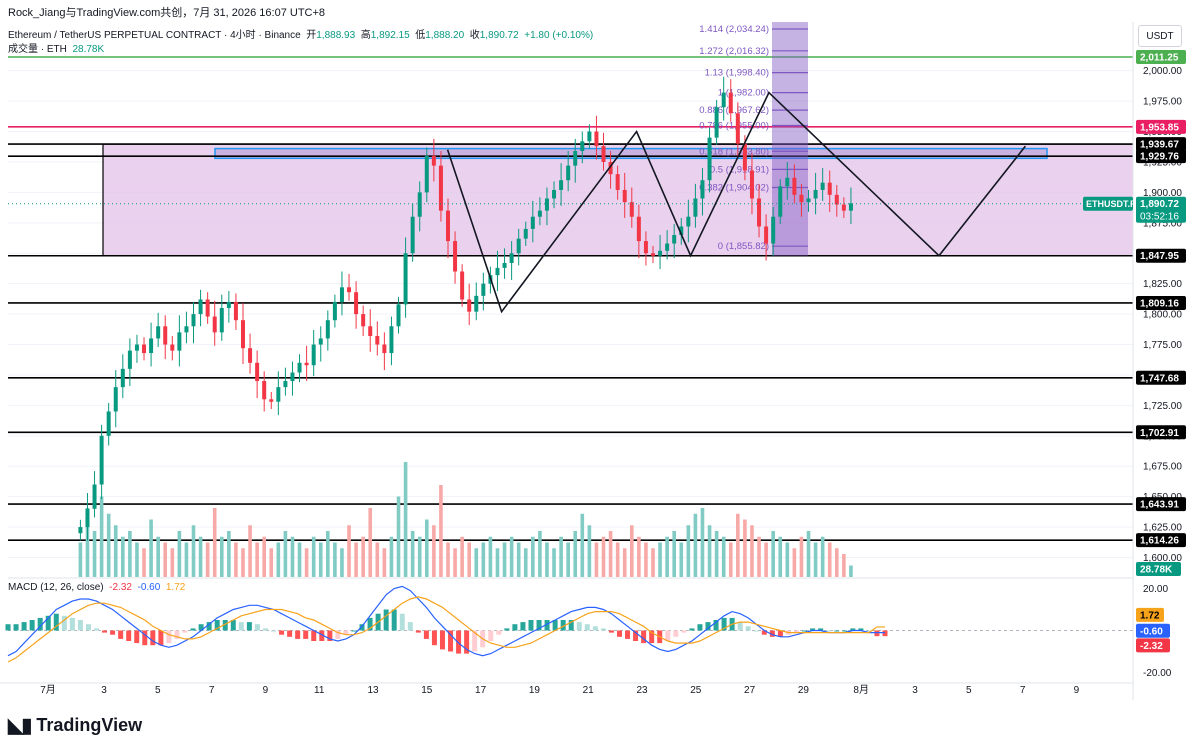 The image size is (1199, 749). Describe the element at coordinates (1161, 209) in the screenshot. I see `last-price-tag-bg` at that location.